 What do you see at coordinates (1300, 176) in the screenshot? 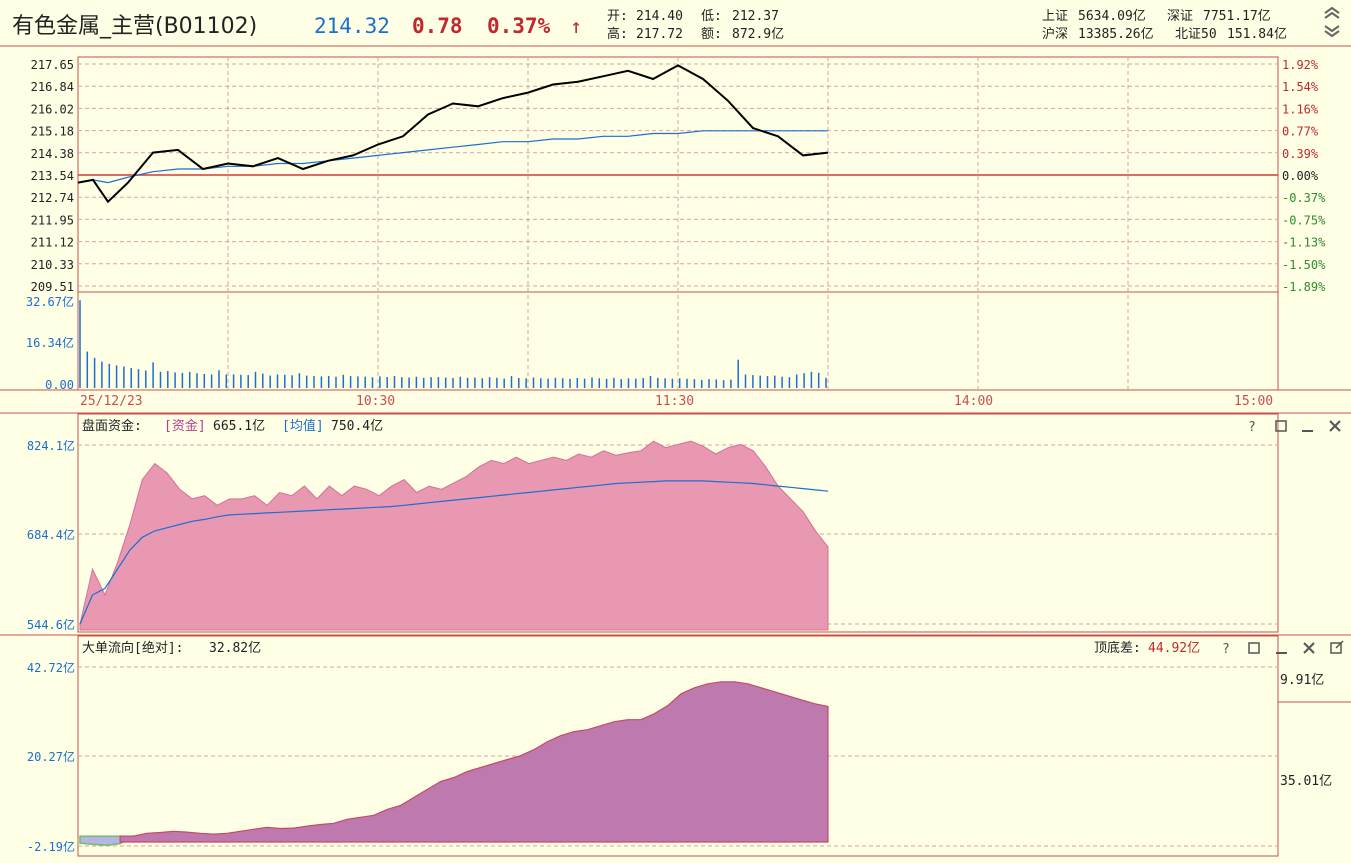
I see `pct-tick: 0.00%` at bounding box center [1300, 176].